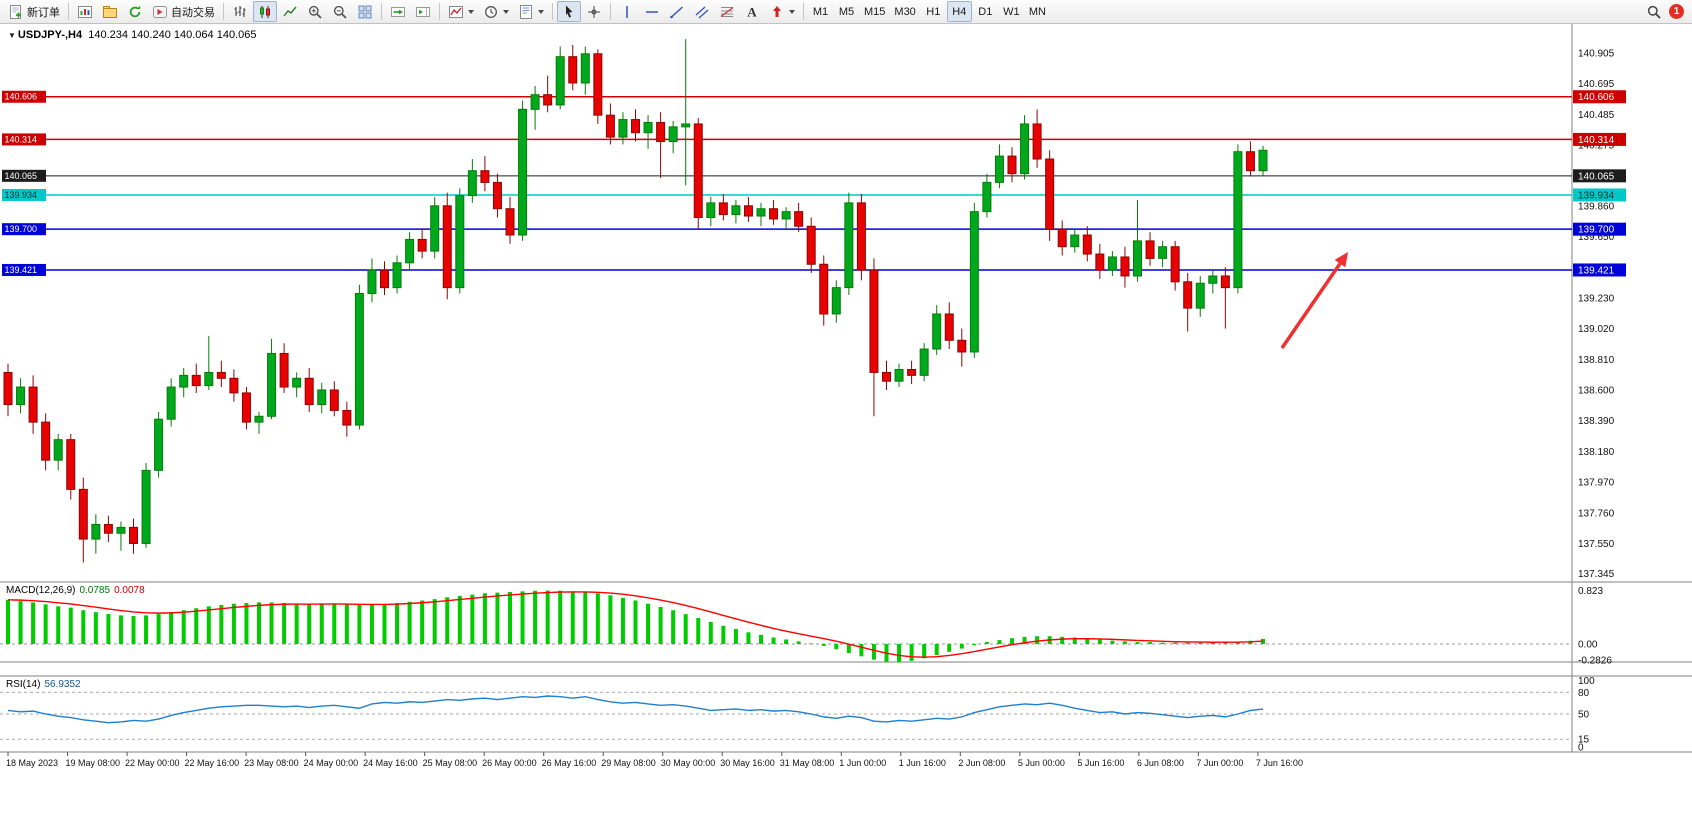 The image size is (1692, 838). I want to click on bullish-arrow-annotation, so click(1314, 300).